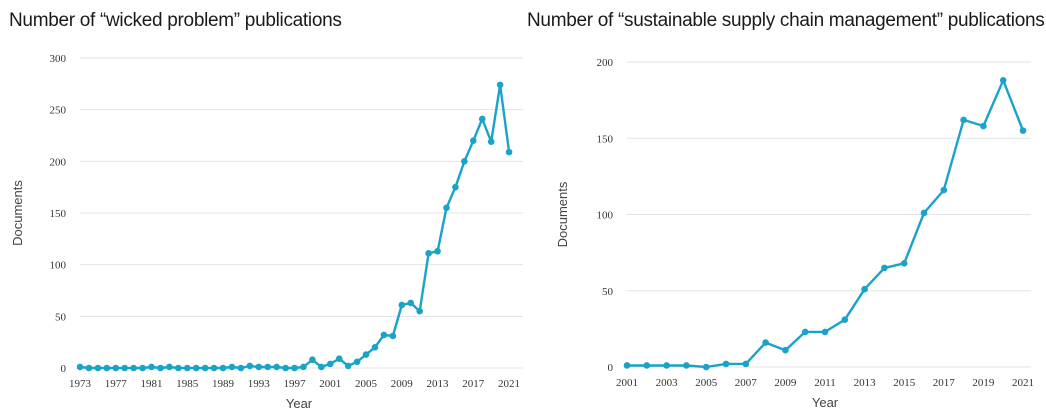 Image resolution: width=1046 pixels, height=417 pixels. I want to click on y-tick-label: 150, so click(605, 139).